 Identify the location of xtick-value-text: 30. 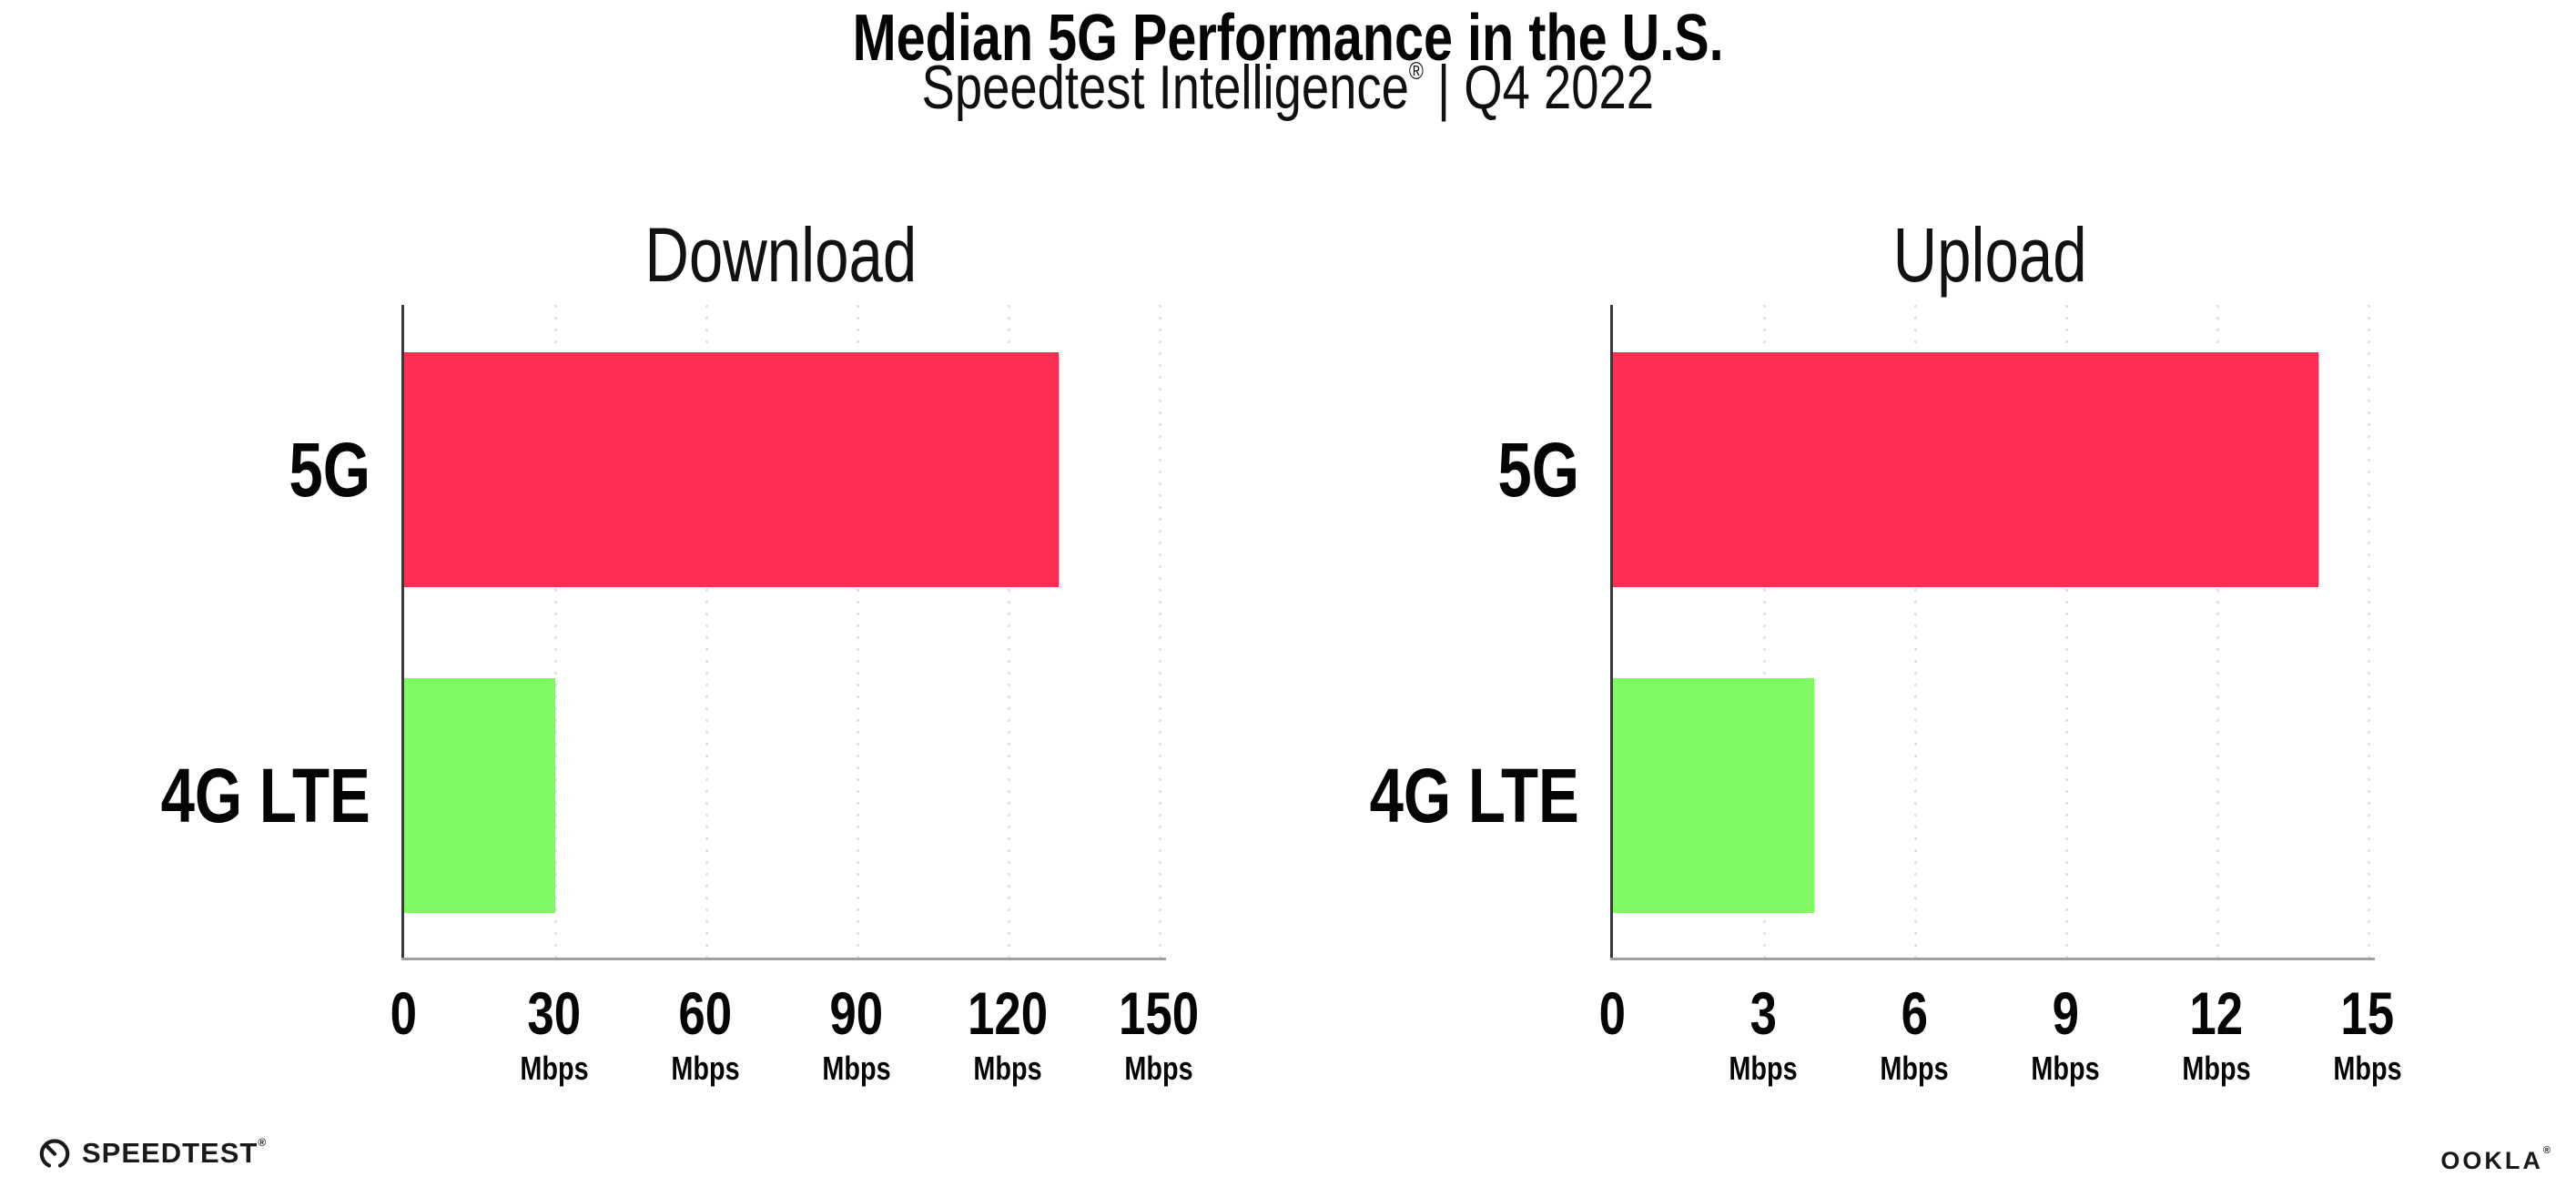
(554, 1013).